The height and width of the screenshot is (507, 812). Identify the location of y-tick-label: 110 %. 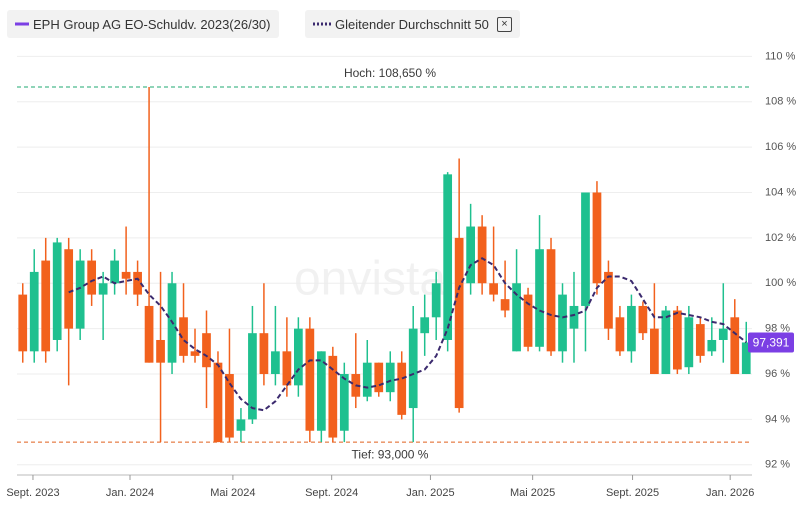
(780, 56).